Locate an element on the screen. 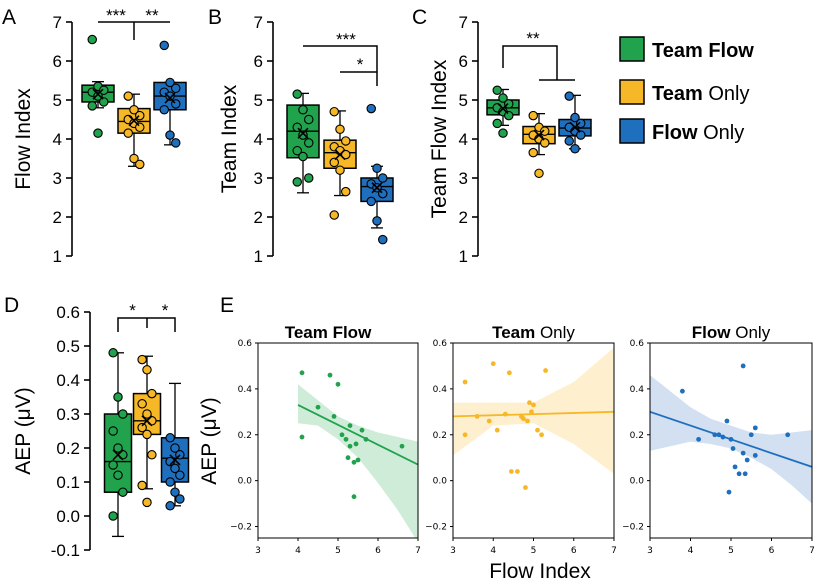 The image size is (820, 586). scatter-flow-only-y-tick-label: 0.2 is located at coordinates (637, 436).